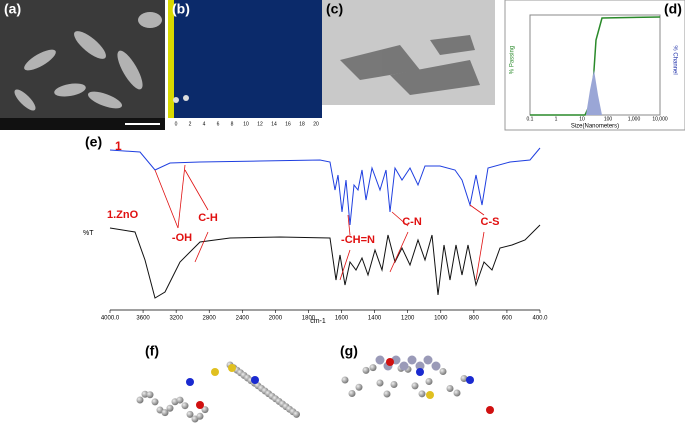  Describe the element at coordinates (88, 233) in the screenshot. I see `y-axis-label: %T` at that location.